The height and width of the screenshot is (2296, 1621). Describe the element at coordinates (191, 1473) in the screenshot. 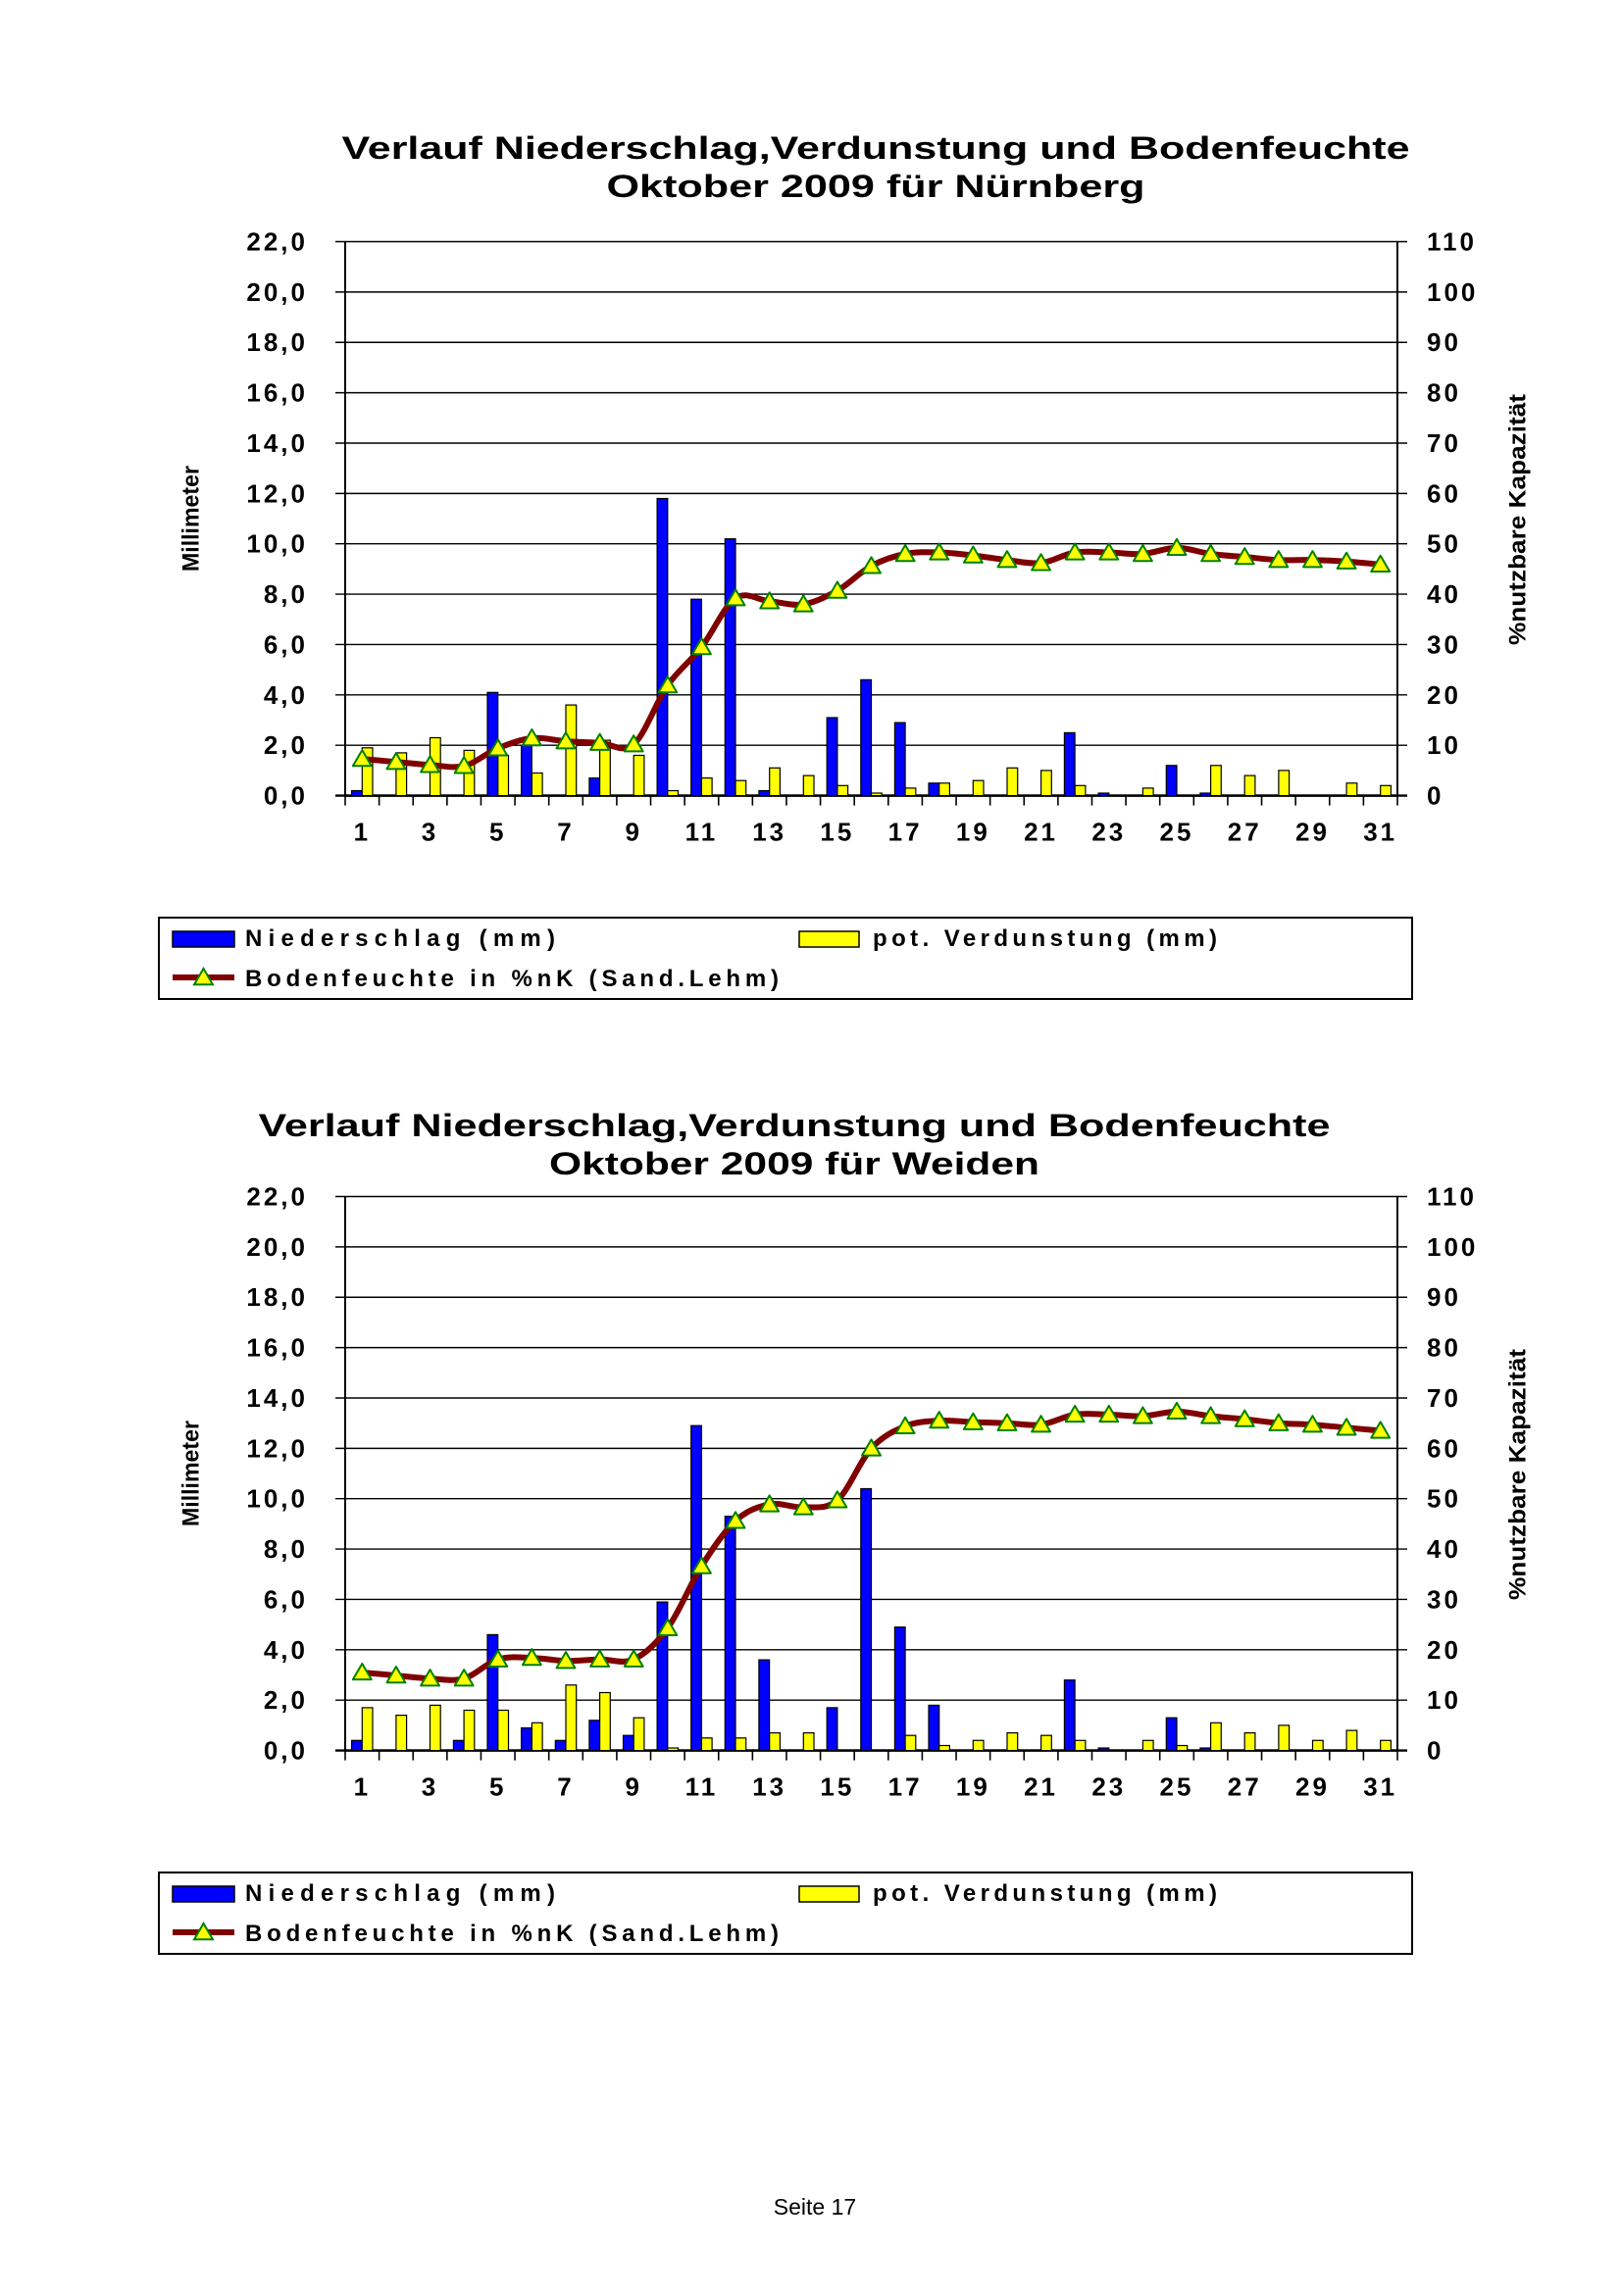

I see `y-axis-title: Millimeter` at that location.